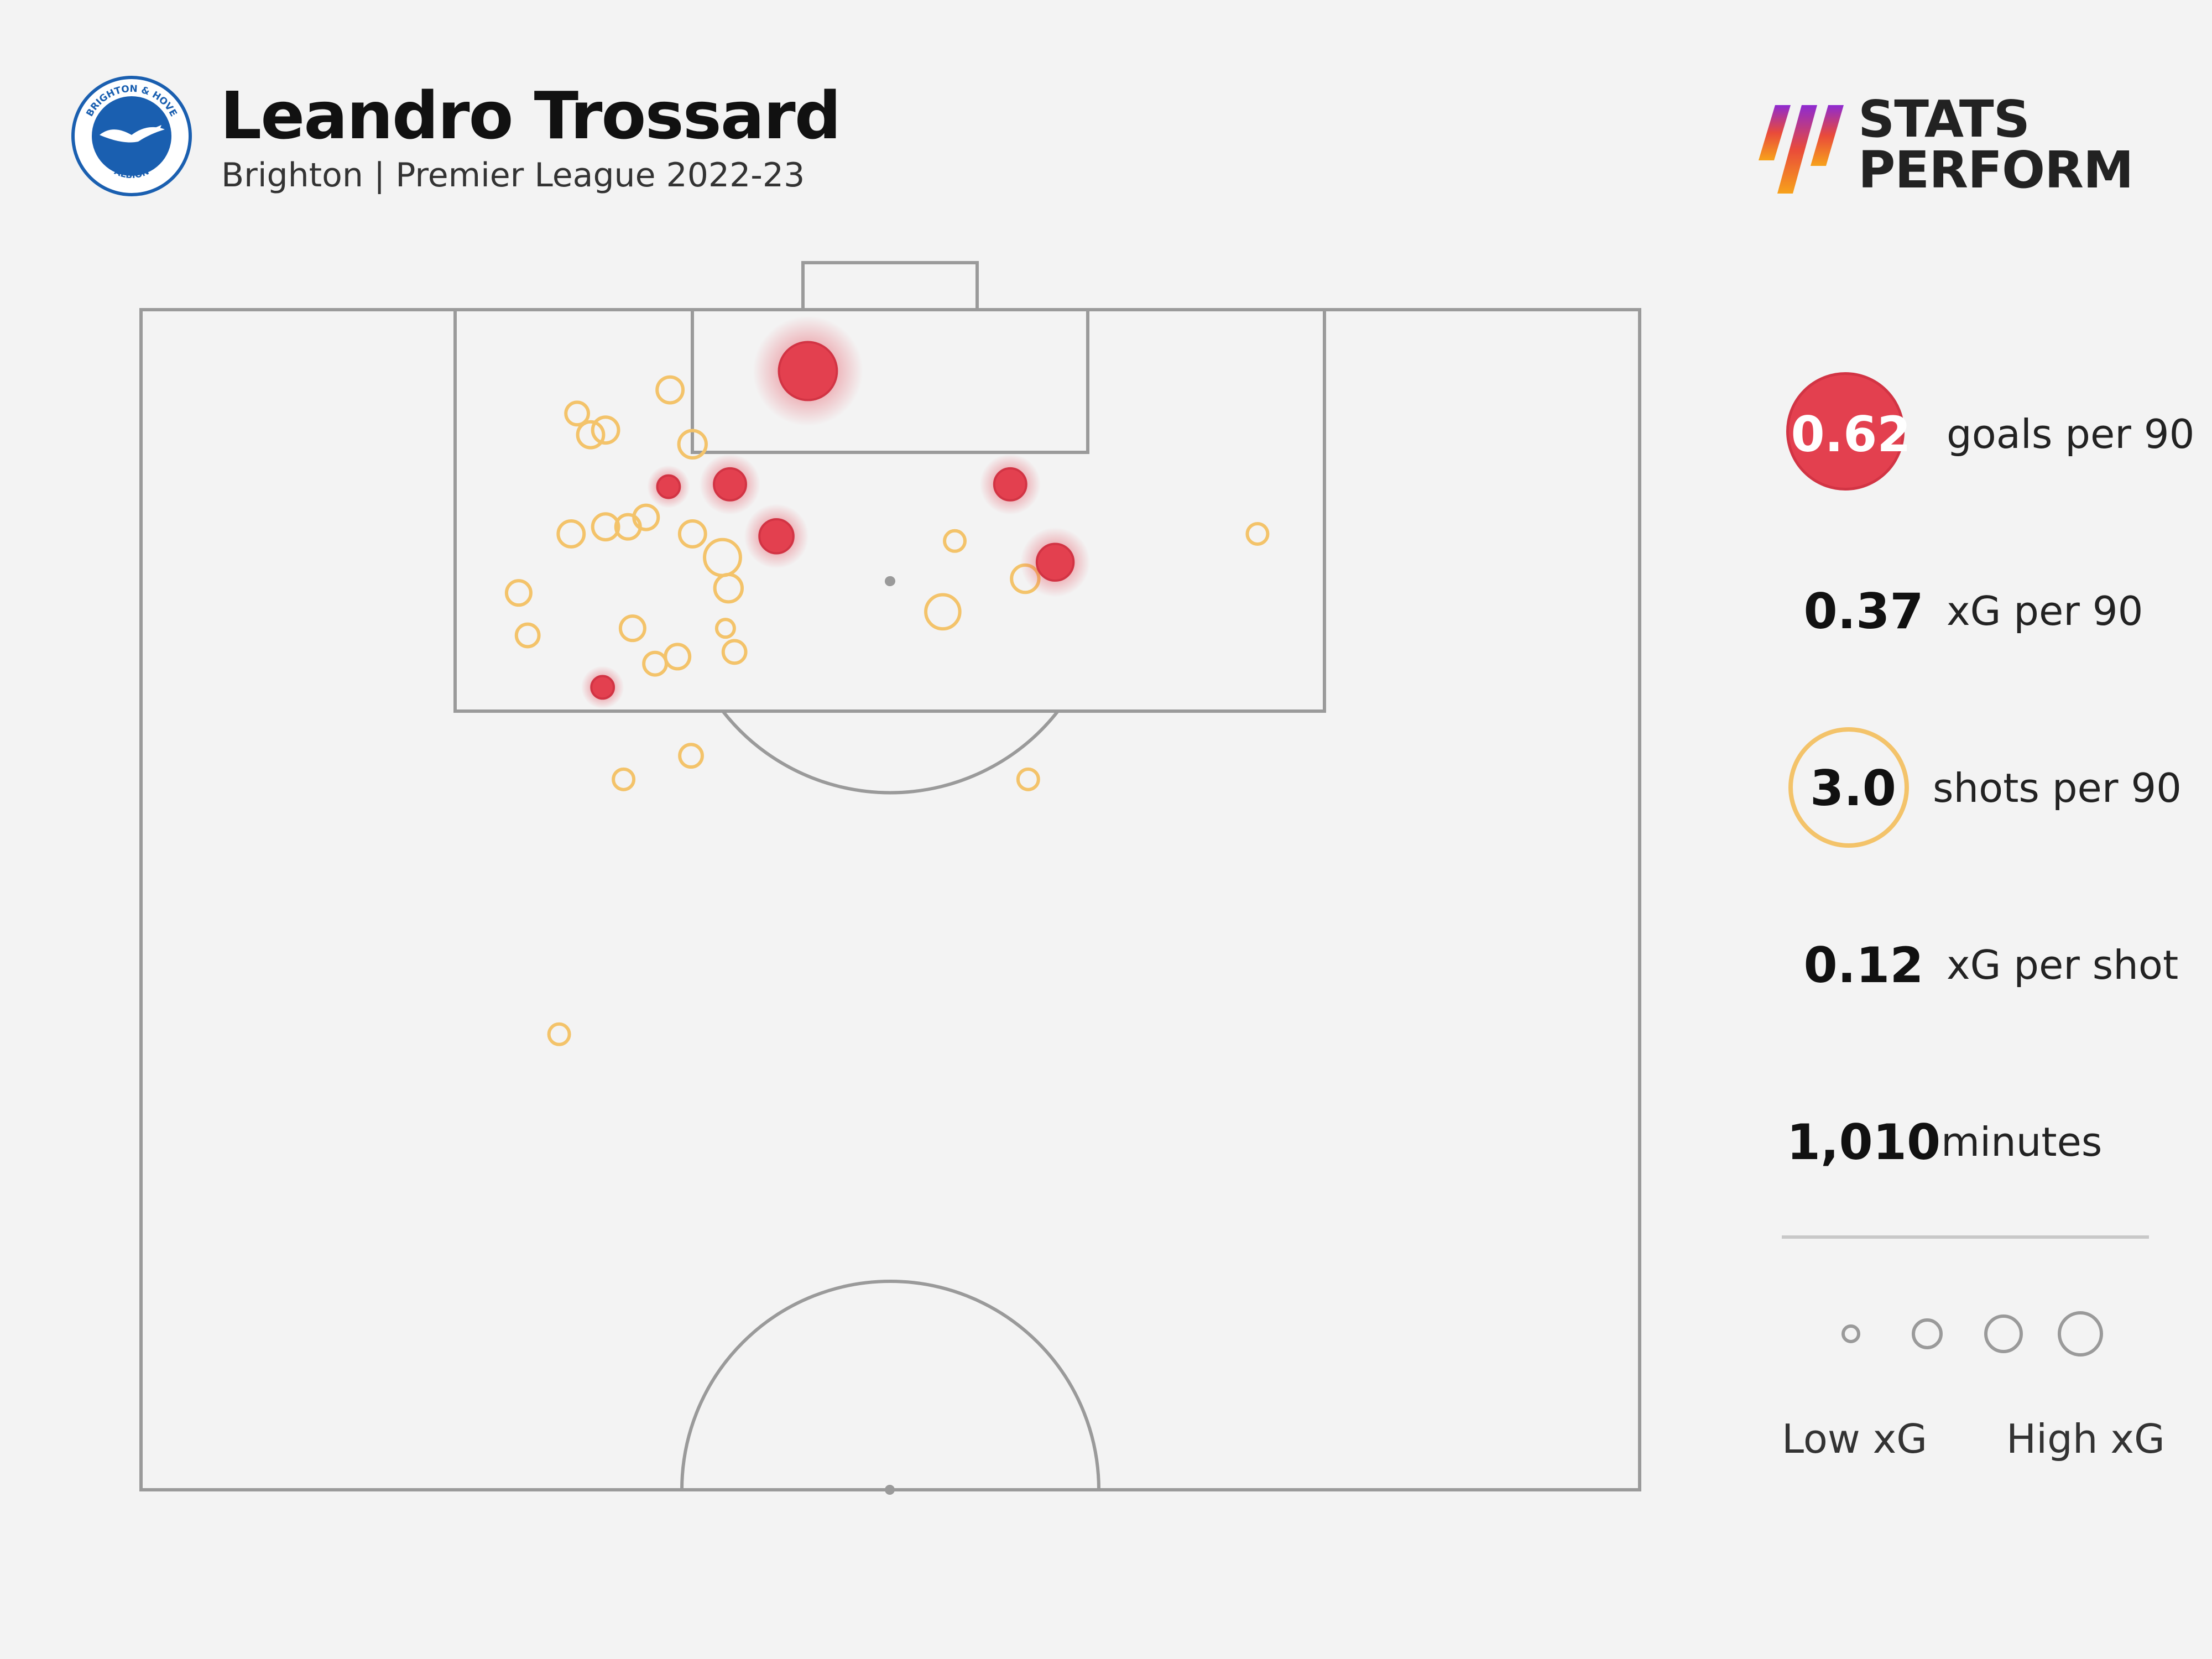 The height and width of the screenshot is (1659, 2212). What do you see at coordinates (2063, 965) in the screenshot?
I see `xg-per-shot-label: xG per shot` at bounding box center [2063, 965].